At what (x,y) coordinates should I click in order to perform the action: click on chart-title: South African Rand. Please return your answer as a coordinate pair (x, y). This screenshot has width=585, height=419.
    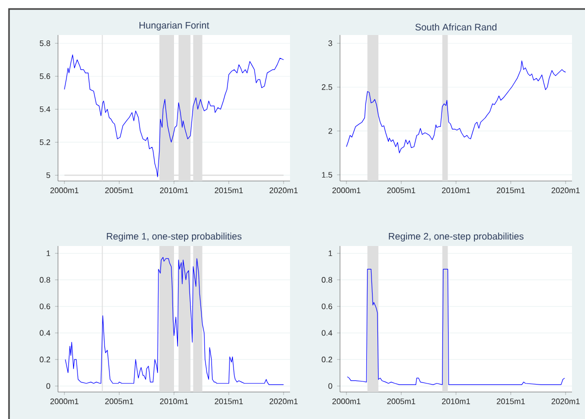
    Looking at the image, I should click on (455, 27).